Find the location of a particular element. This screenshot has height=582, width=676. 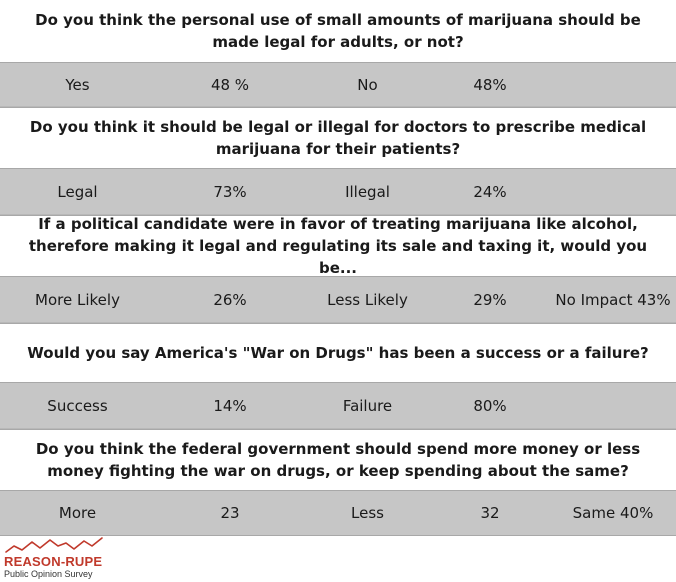

zigzag-line-icon is located at coordinates (54, 545).